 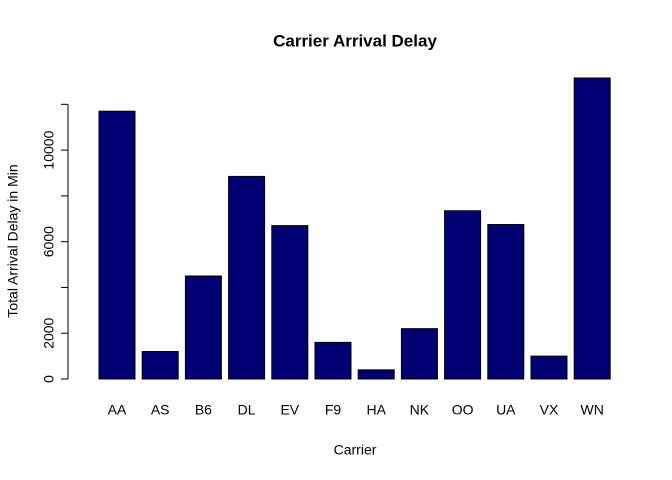 What do you see at coordinates (49, 332) in the screenshot?
I see `y-tick-label: 2000` at bounding box center [49, 332].